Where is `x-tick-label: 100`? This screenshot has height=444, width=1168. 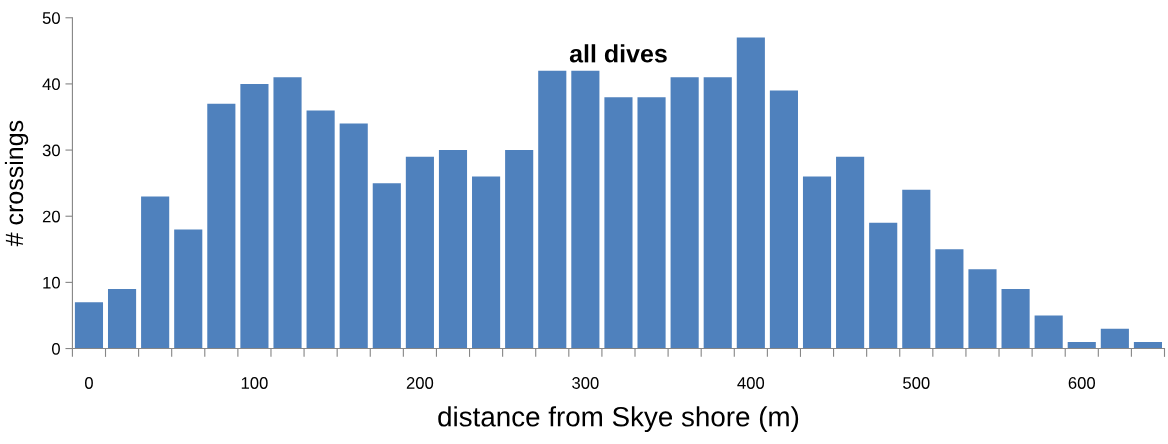
x-tick-label: 100 is located at coordinates (254, 383).